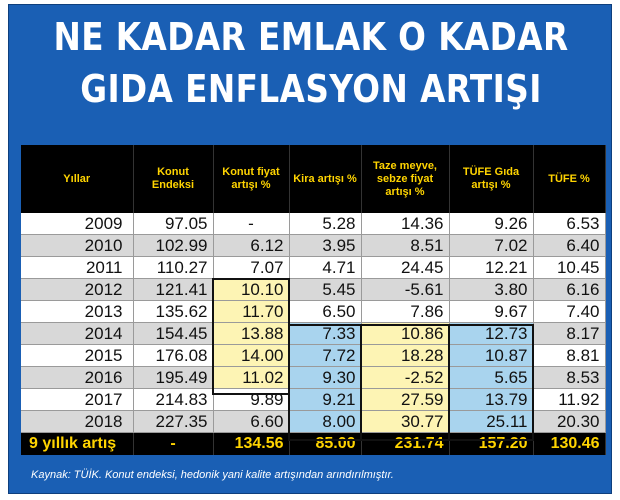 This screenshot has height=500, width=620. Describe the element at coordinates (569, 267) in the screenshot. I see `table-cell: 10.45` at that location.